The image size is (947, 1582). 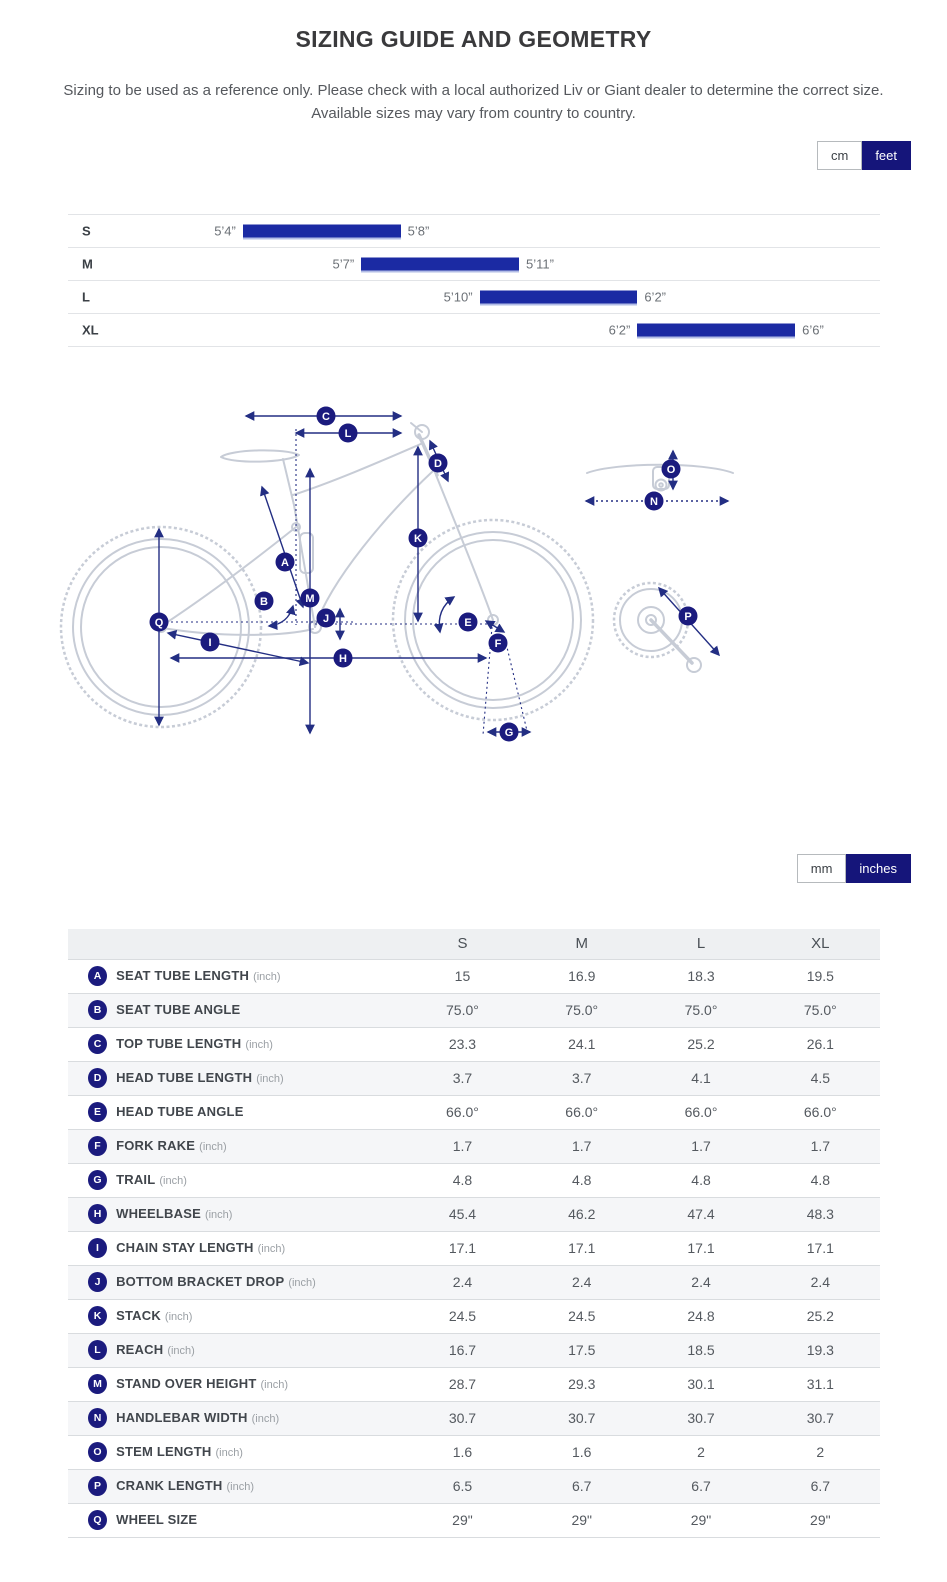 I want to click on column-header-xl: XL, so click(x=820, y=944).